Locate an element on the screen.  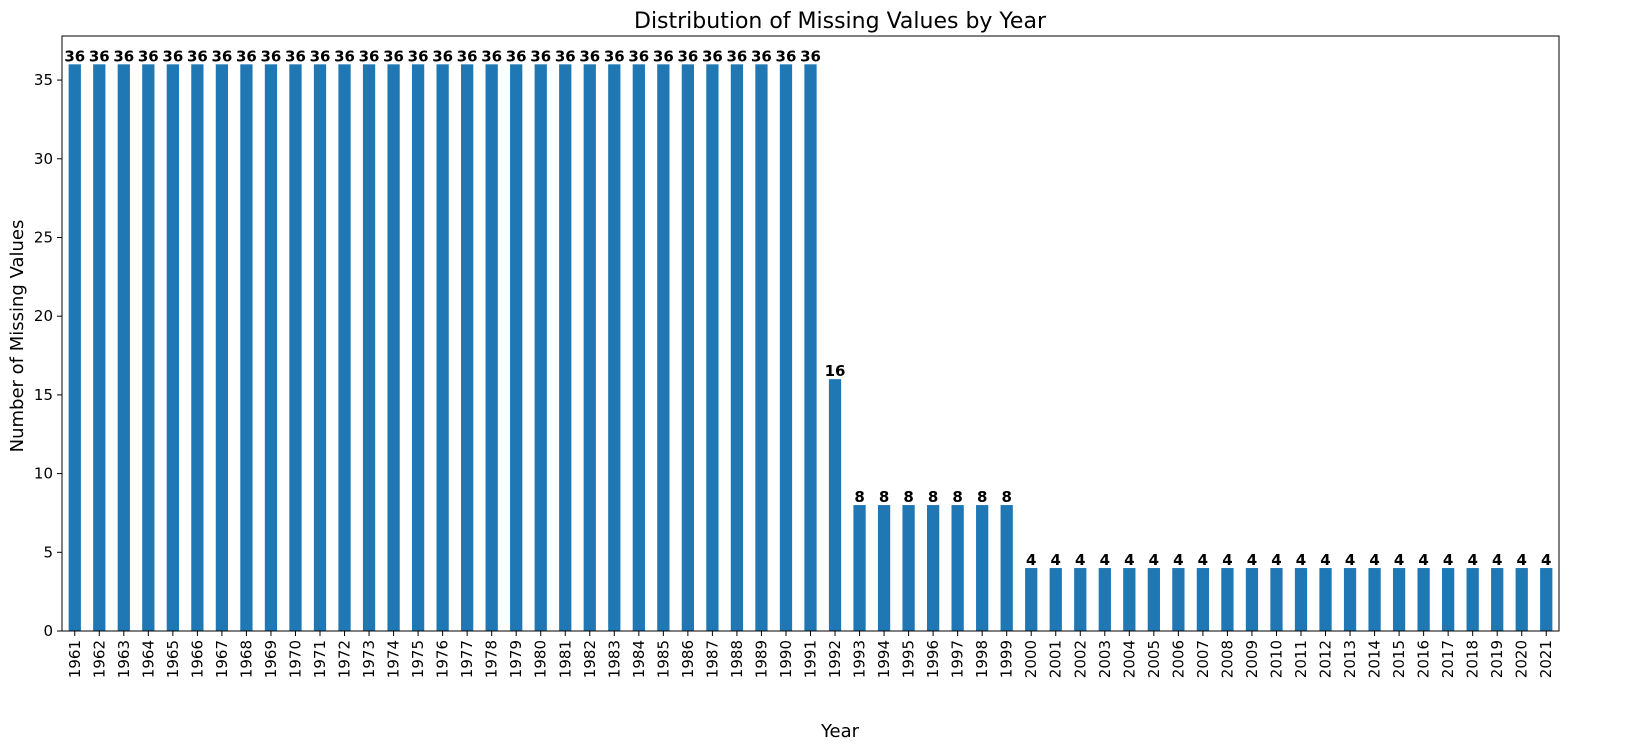
bar-1982 is located at coordinates (589, 348).